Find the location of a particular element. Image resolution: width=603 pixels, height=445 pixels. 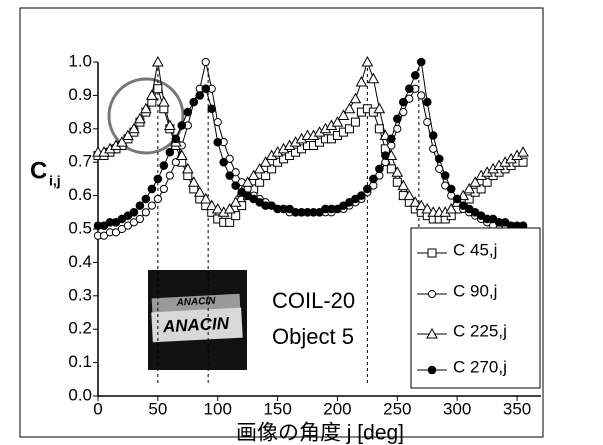

y-tick-label: 0.8 is located at coordinates (80, 127).